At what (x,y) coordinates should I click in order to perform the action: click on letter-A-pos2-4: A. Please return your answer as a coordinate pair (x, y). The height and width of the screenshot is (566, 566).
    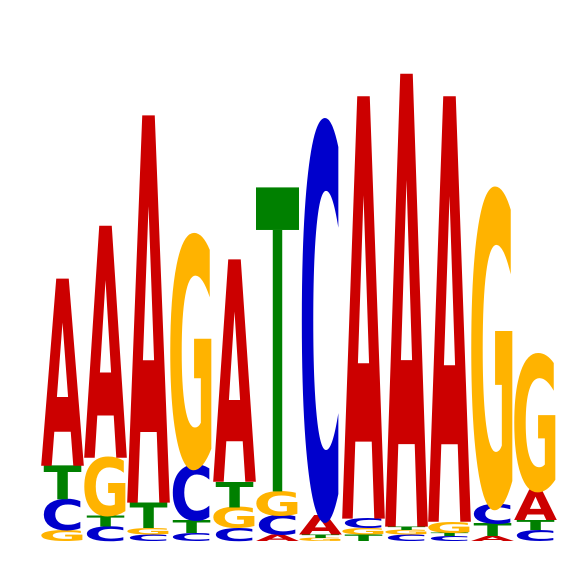
    Looking at the image, I should click on (105, 347).